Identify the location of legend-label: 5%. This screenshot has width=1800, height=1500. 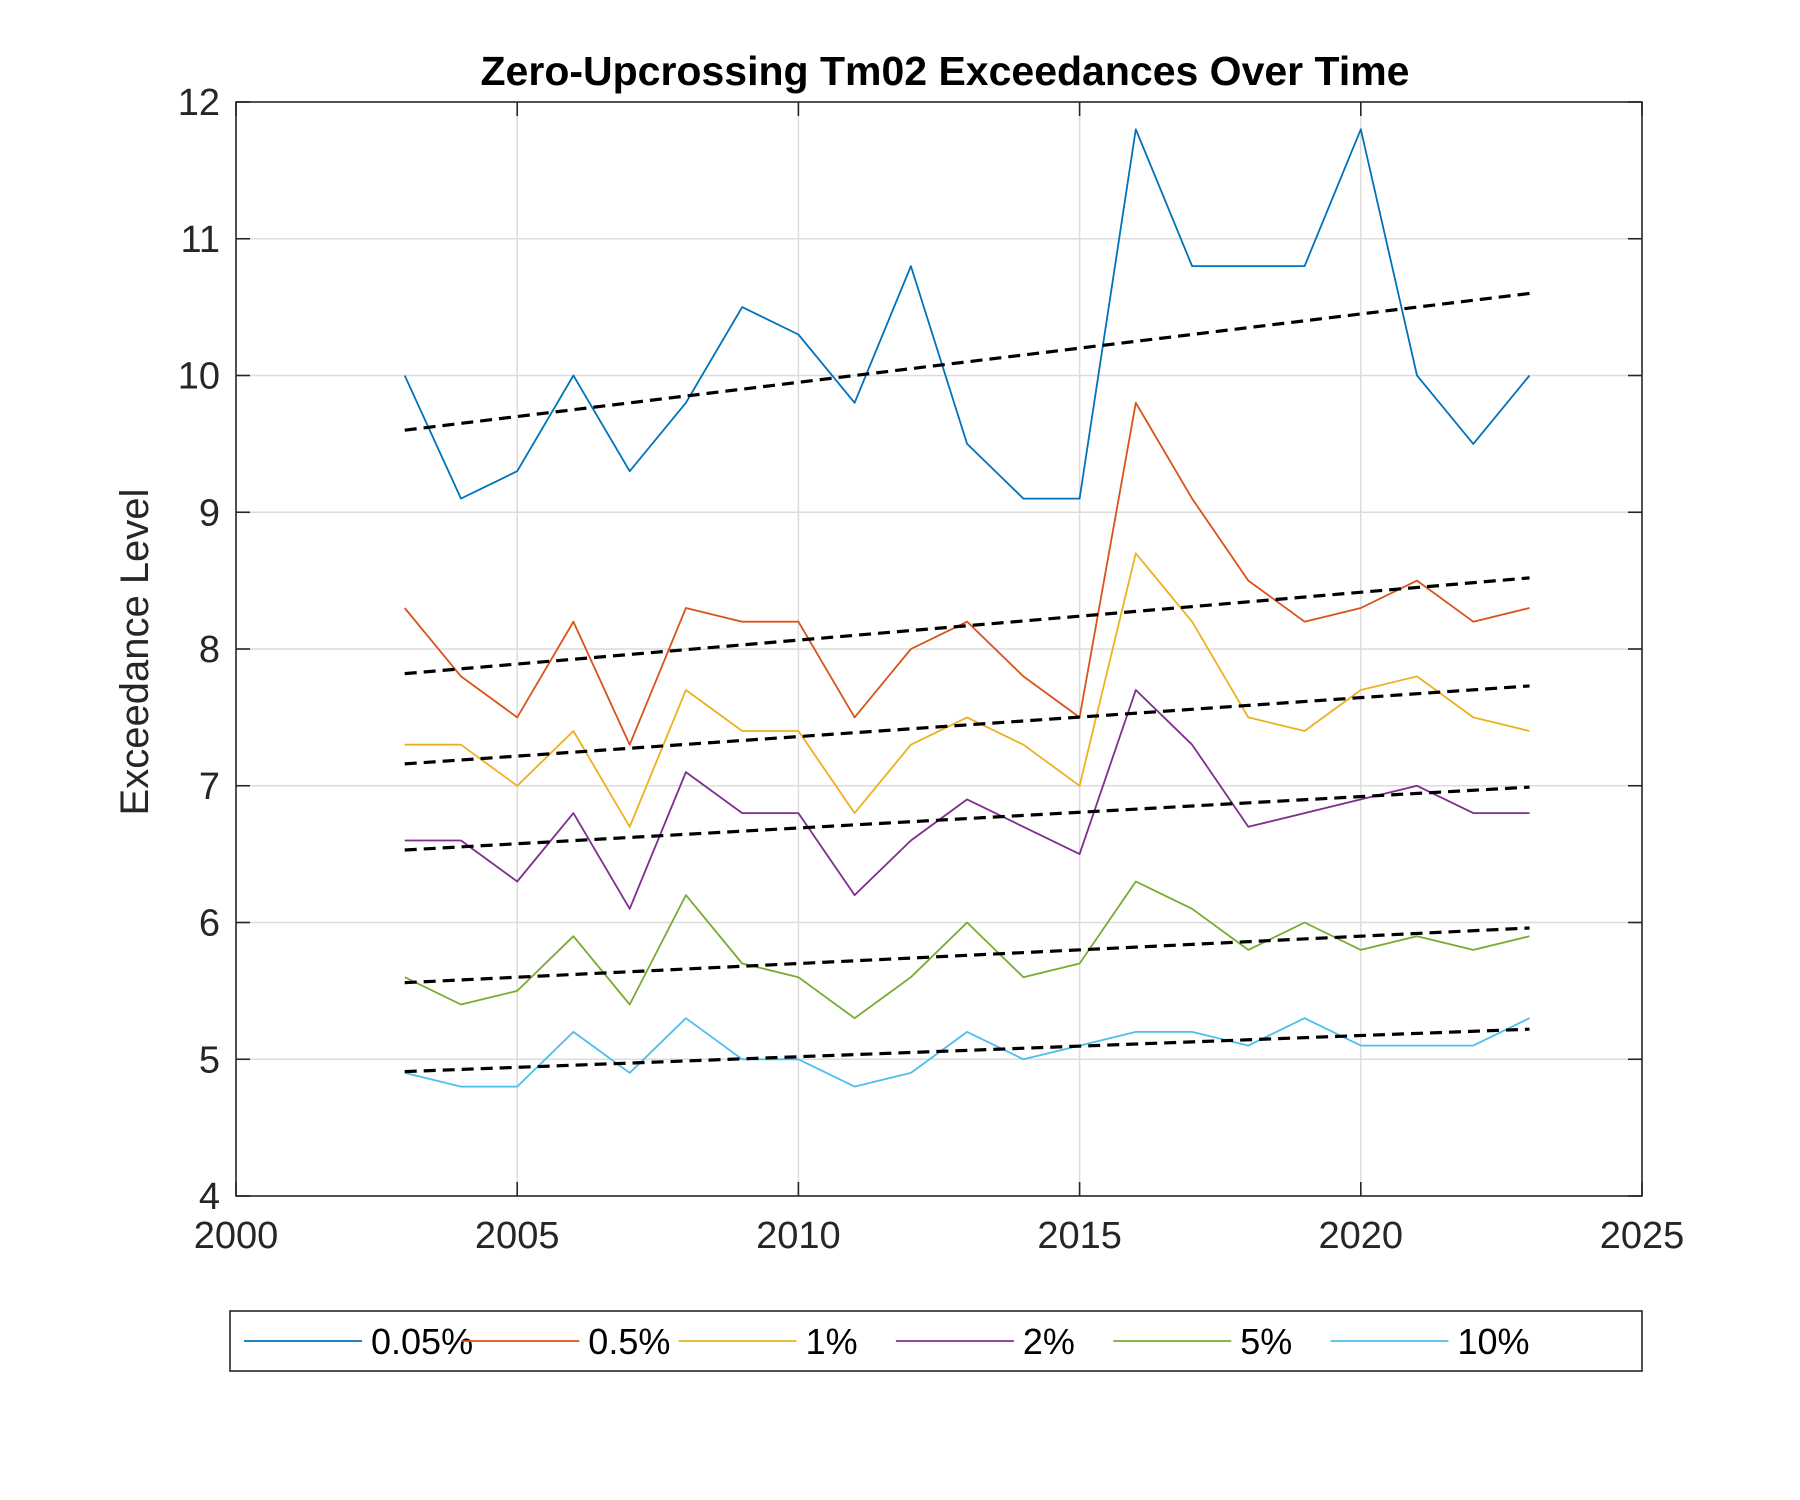
(1266, 1341).